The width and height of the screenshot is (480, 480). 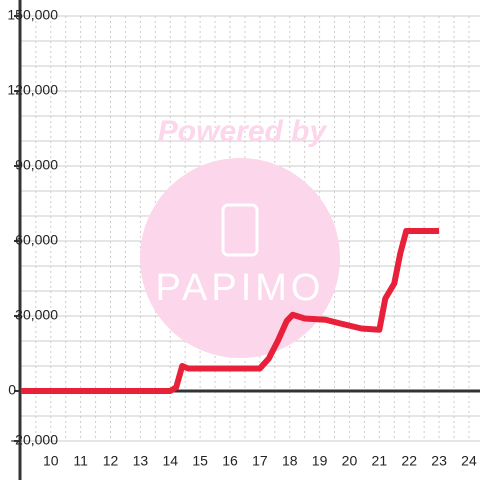 I want to click on x-tick-label: 12, so click(x=111, y=461).